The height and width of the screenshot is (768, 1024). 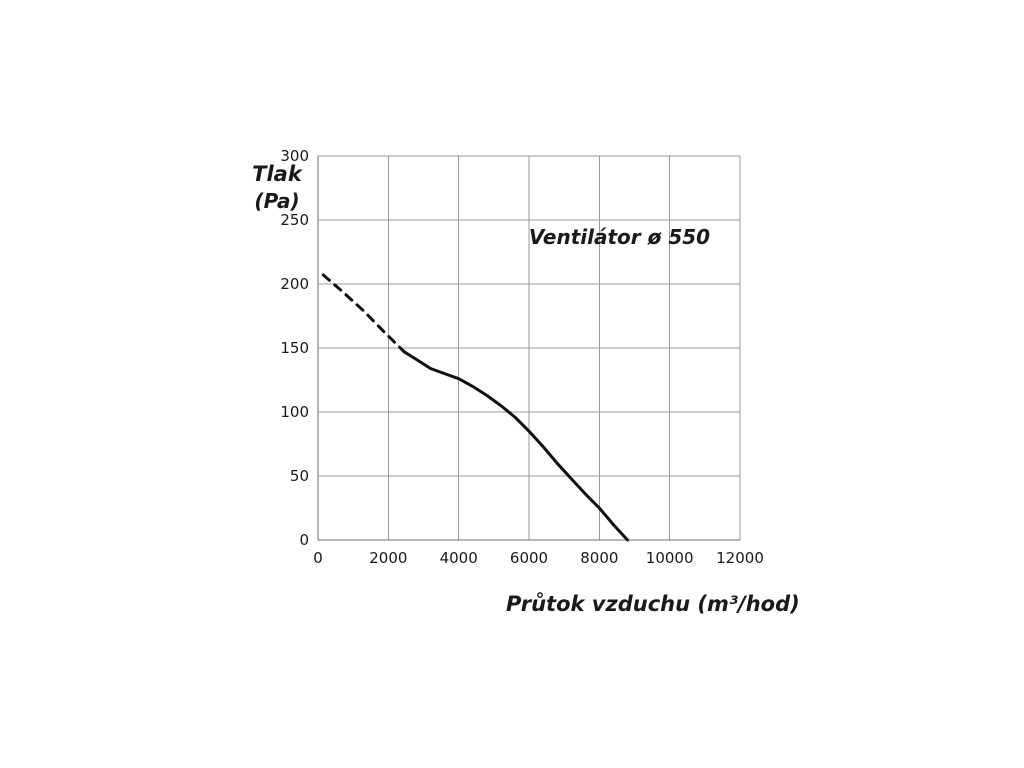 I want to click on series-fan-curve, so click(x=515, y=446).